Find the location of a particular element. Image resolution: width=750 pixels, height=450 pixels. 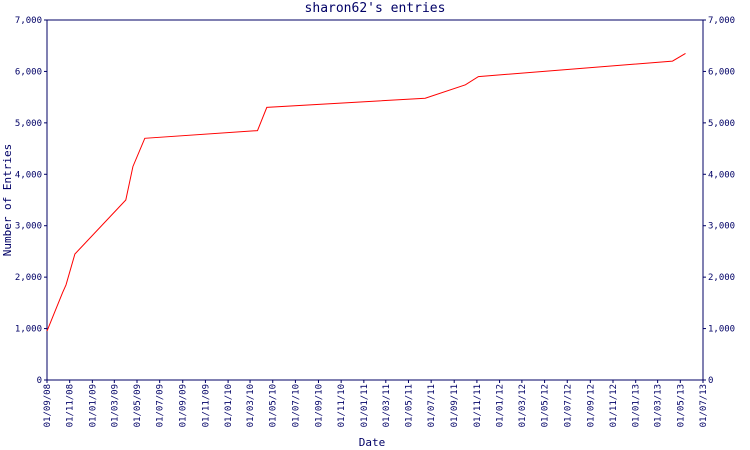

x-tick-label: 01/03/13 is located at coordinates (659, 405).